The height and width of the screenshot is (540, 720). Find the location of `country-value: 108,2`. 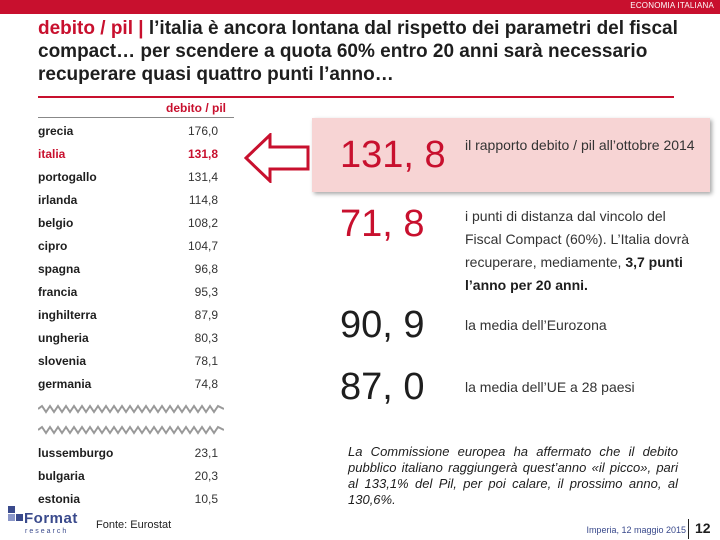

country-value: 108,2 is located at coordinates (202, 223).